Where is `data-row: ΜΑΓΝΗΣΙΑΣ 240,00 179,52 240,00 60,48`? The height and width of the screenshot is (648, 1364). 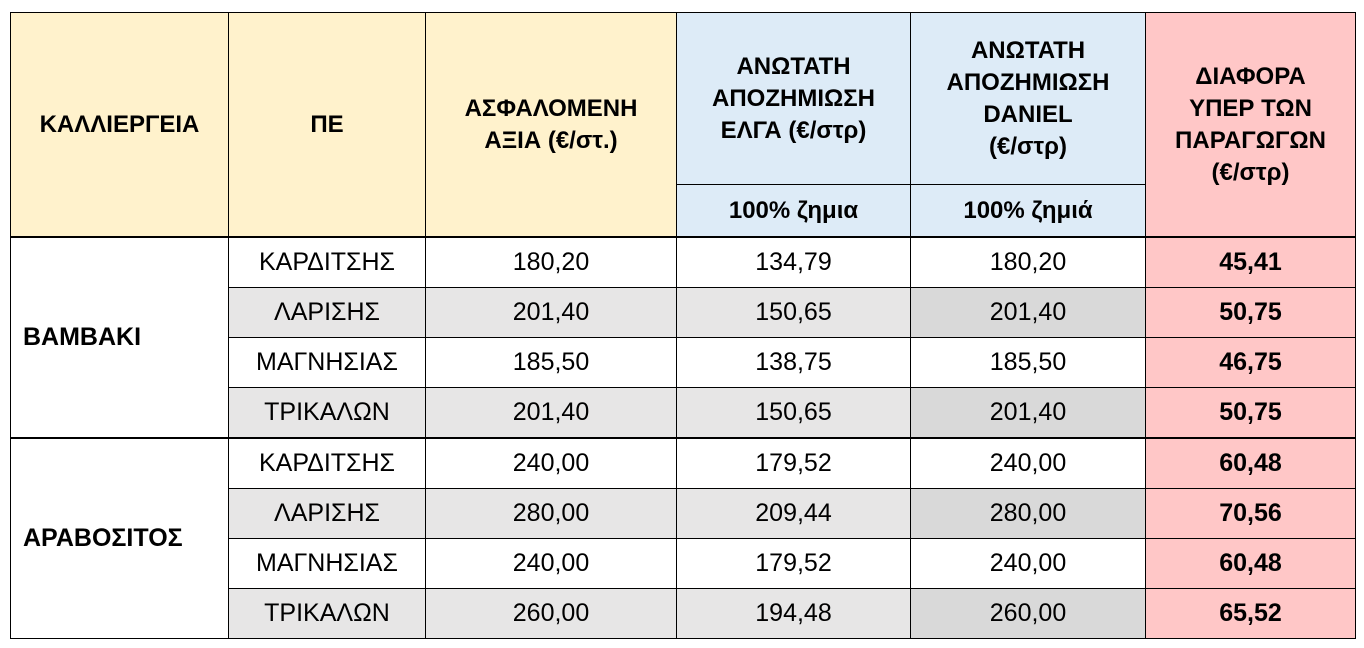 data-row: ΜΑΓΝΗΣΙΑΣ 240,00 179,52 240,00 60,48 is located at coordinates (683, 563).